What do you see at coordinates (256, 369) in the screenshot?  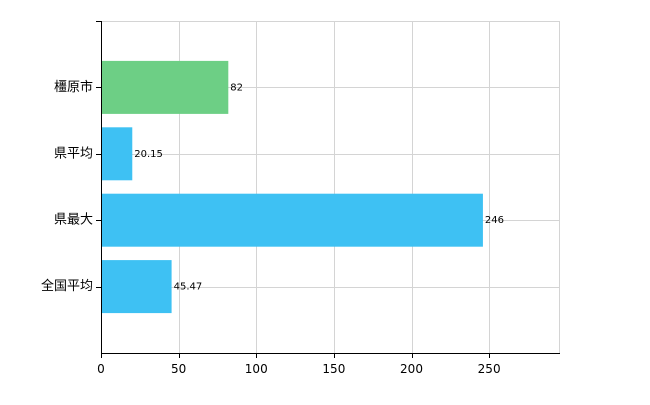 I see `x-tick-label: 100` at bounding box center [256, 369].